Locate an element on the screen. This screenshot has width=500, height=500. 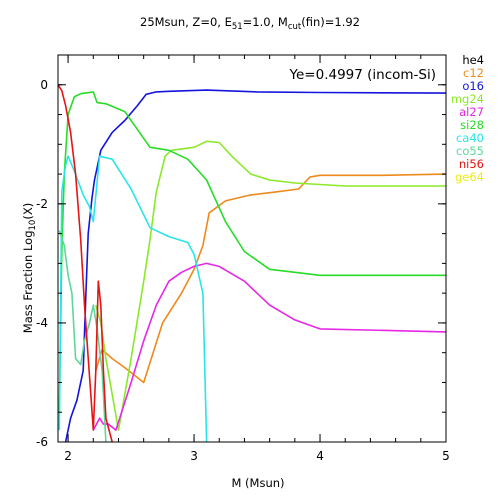
legend-entry-co55: co55 is located at coordinates (470, 151).